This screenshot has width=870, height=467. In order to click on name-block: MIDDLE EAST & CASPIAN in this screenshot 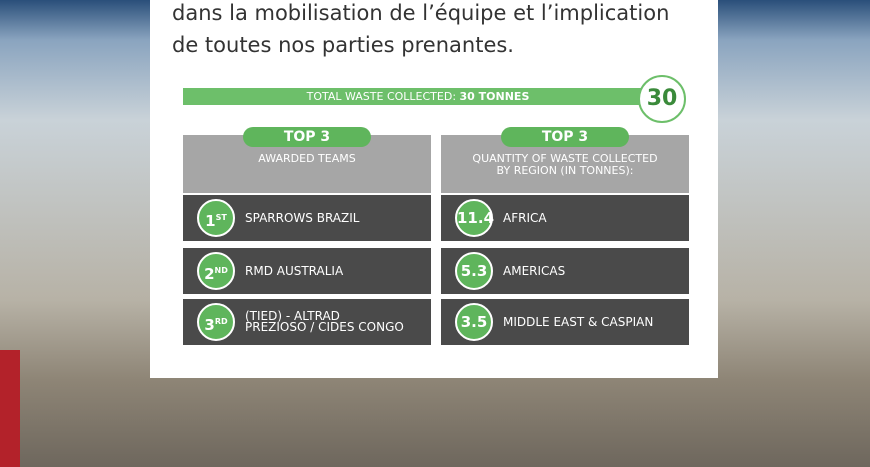, I will do `click(578, 321)`.